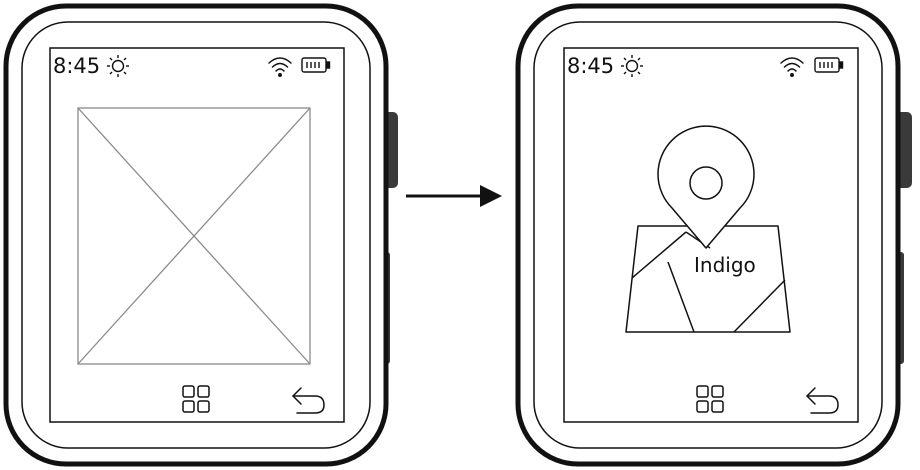 The height and width of the screenshot is (470, 920). I want to click on map-icon, so click(708, 279).